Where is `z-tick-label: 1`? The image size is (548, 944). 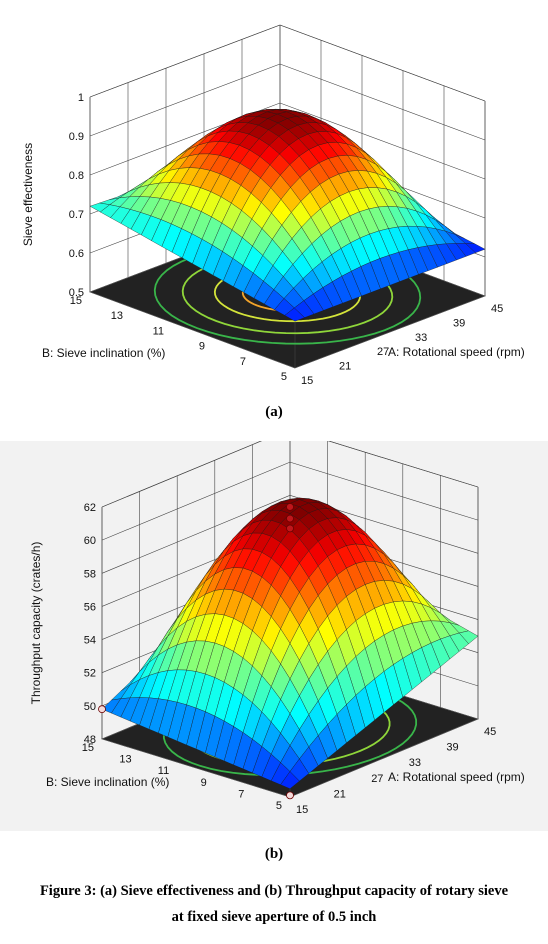
z-tick-label: 1 is located at coordinates (81, 98).